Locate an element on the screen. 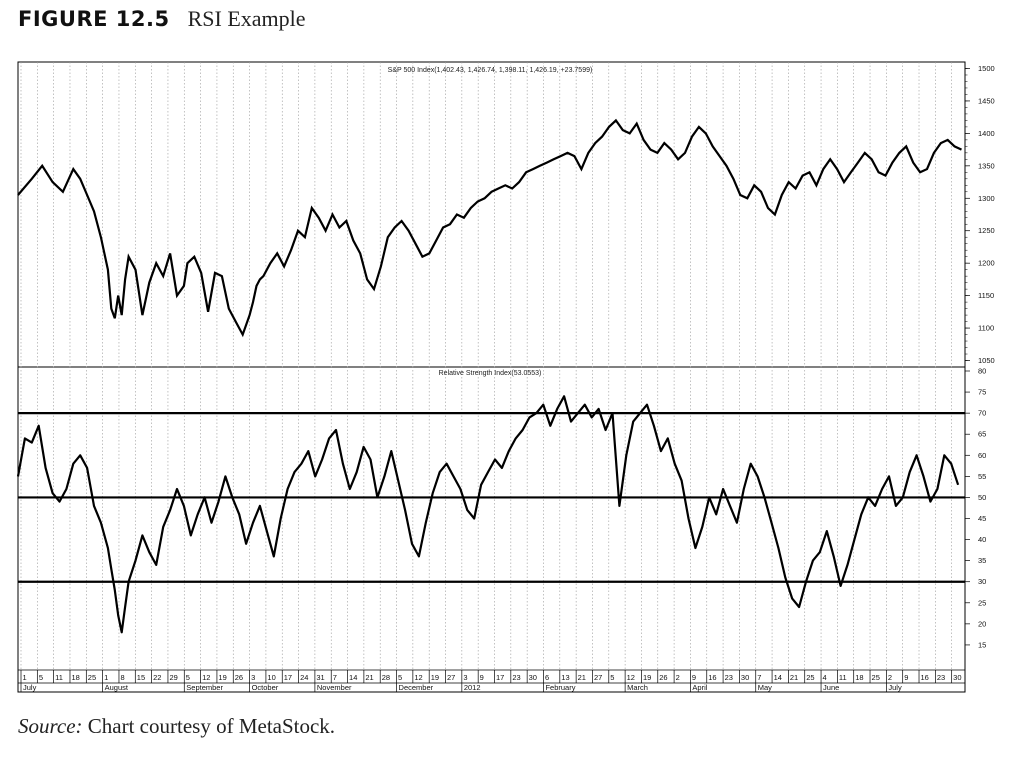  x-tick-label: 7 is located at coordinates (335, 677).